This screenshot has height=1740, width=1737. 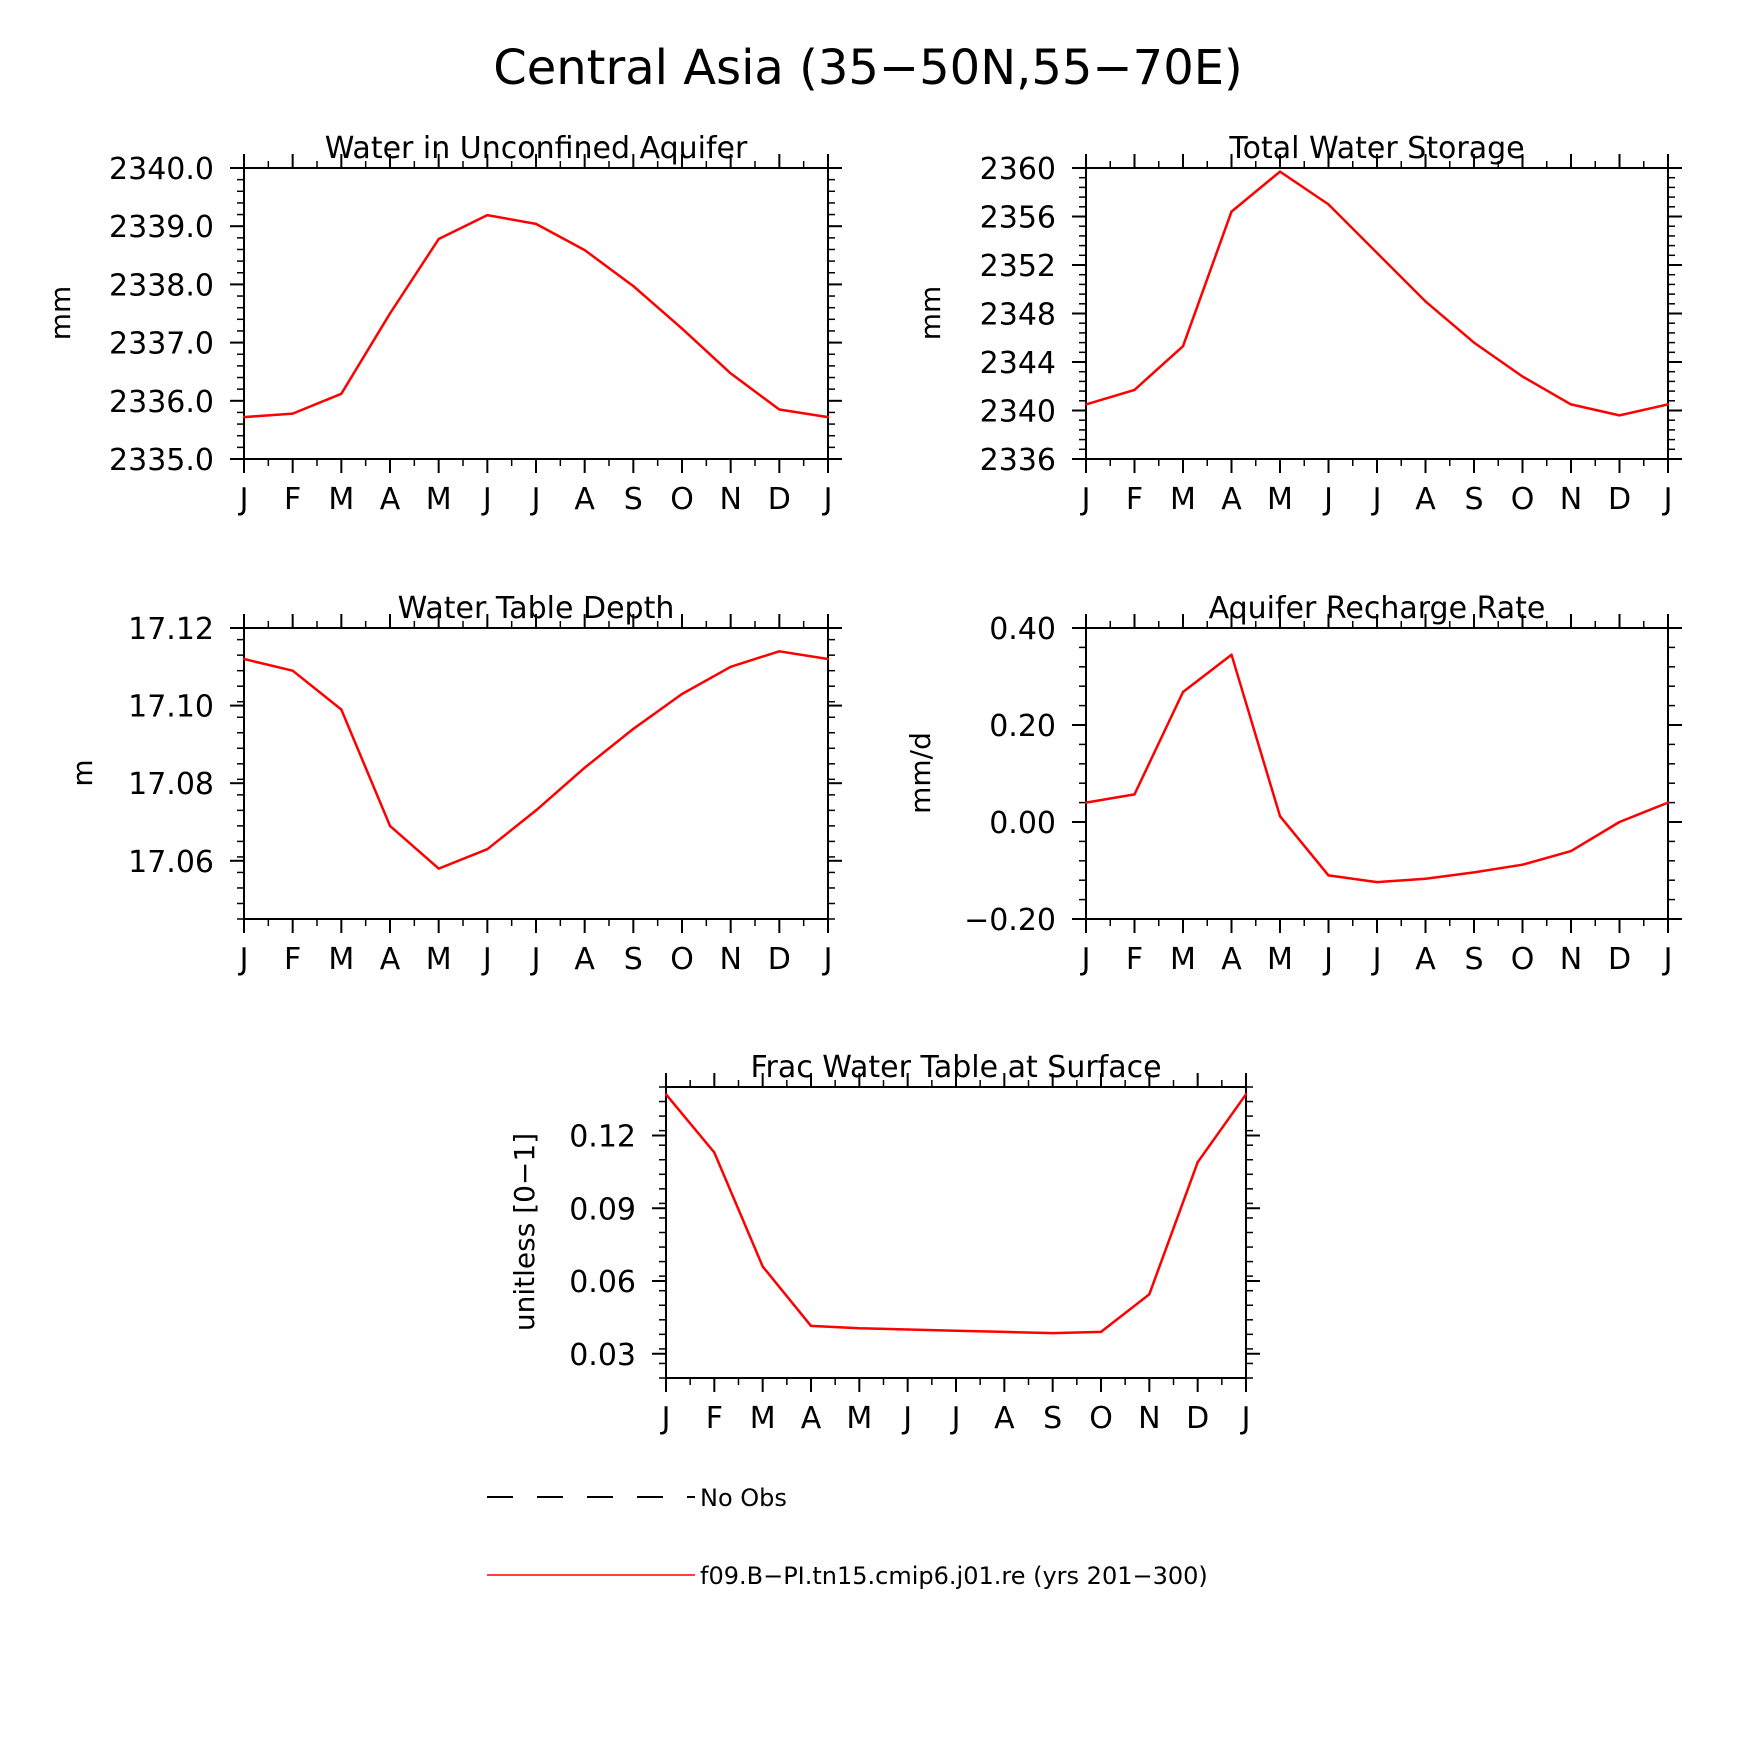 I want to click on y-tick-label: 0.12, so click(x=602, y=1137).